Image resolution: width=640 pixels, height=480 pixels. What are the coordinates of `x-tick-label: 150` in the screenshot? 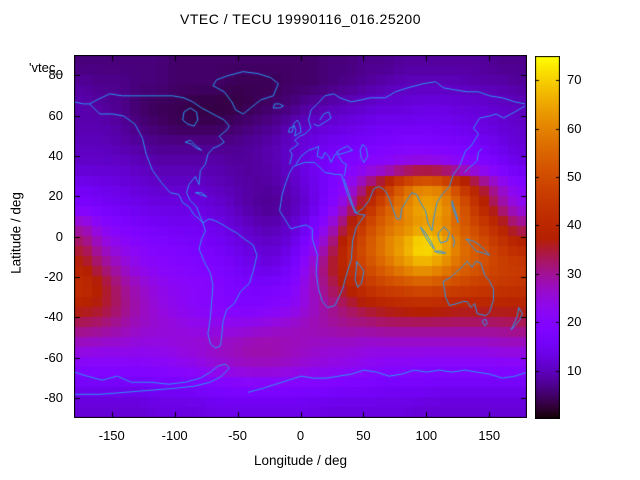 It's located at (489, 435).